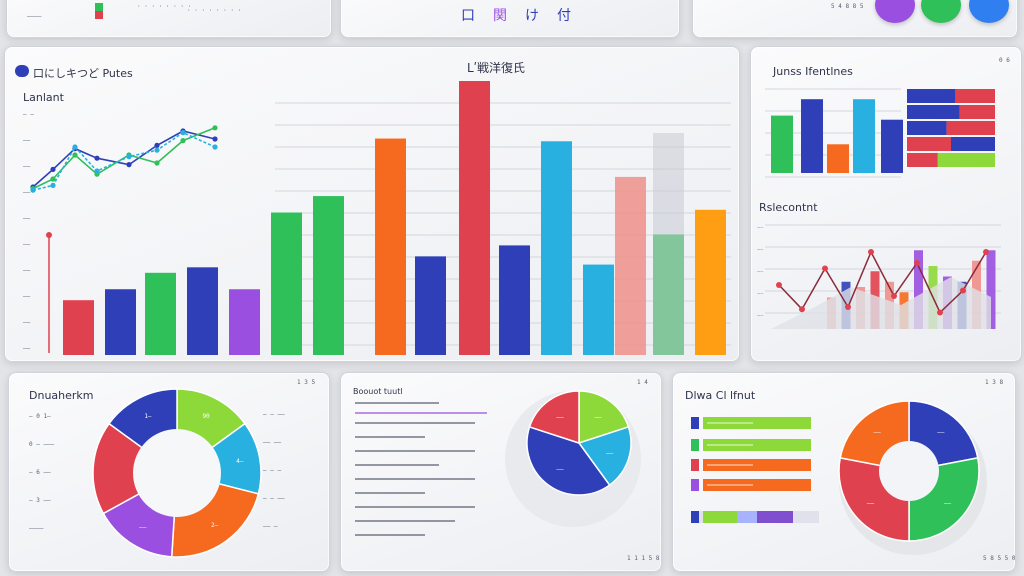 This screenshot has height=576, width=1024. I want to click on bl-right-label: ‒‒ ‒‒, so click(272, 442).